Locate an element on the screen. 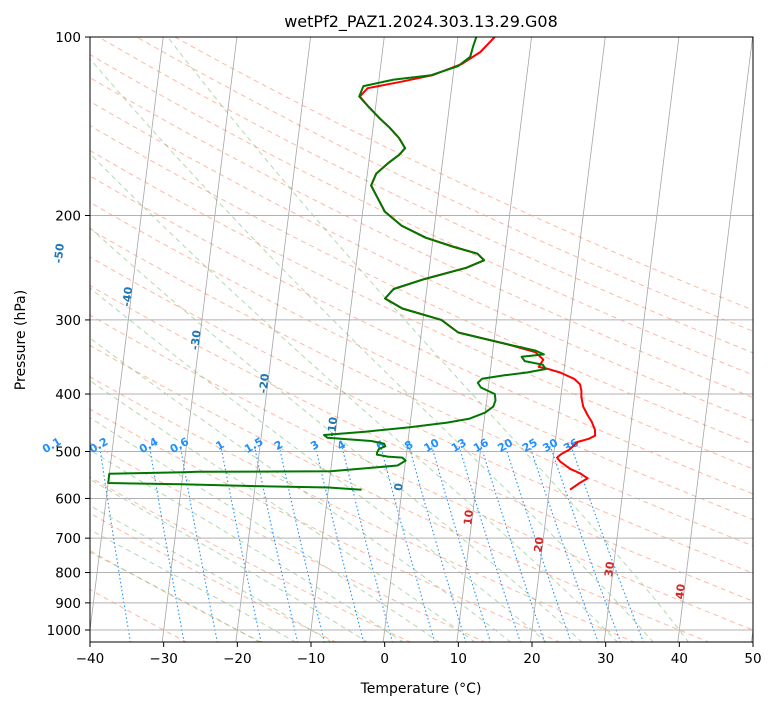 This screenshot has width=775, height=708. x-tick-label: 10 is located at coordinates (458, 659).